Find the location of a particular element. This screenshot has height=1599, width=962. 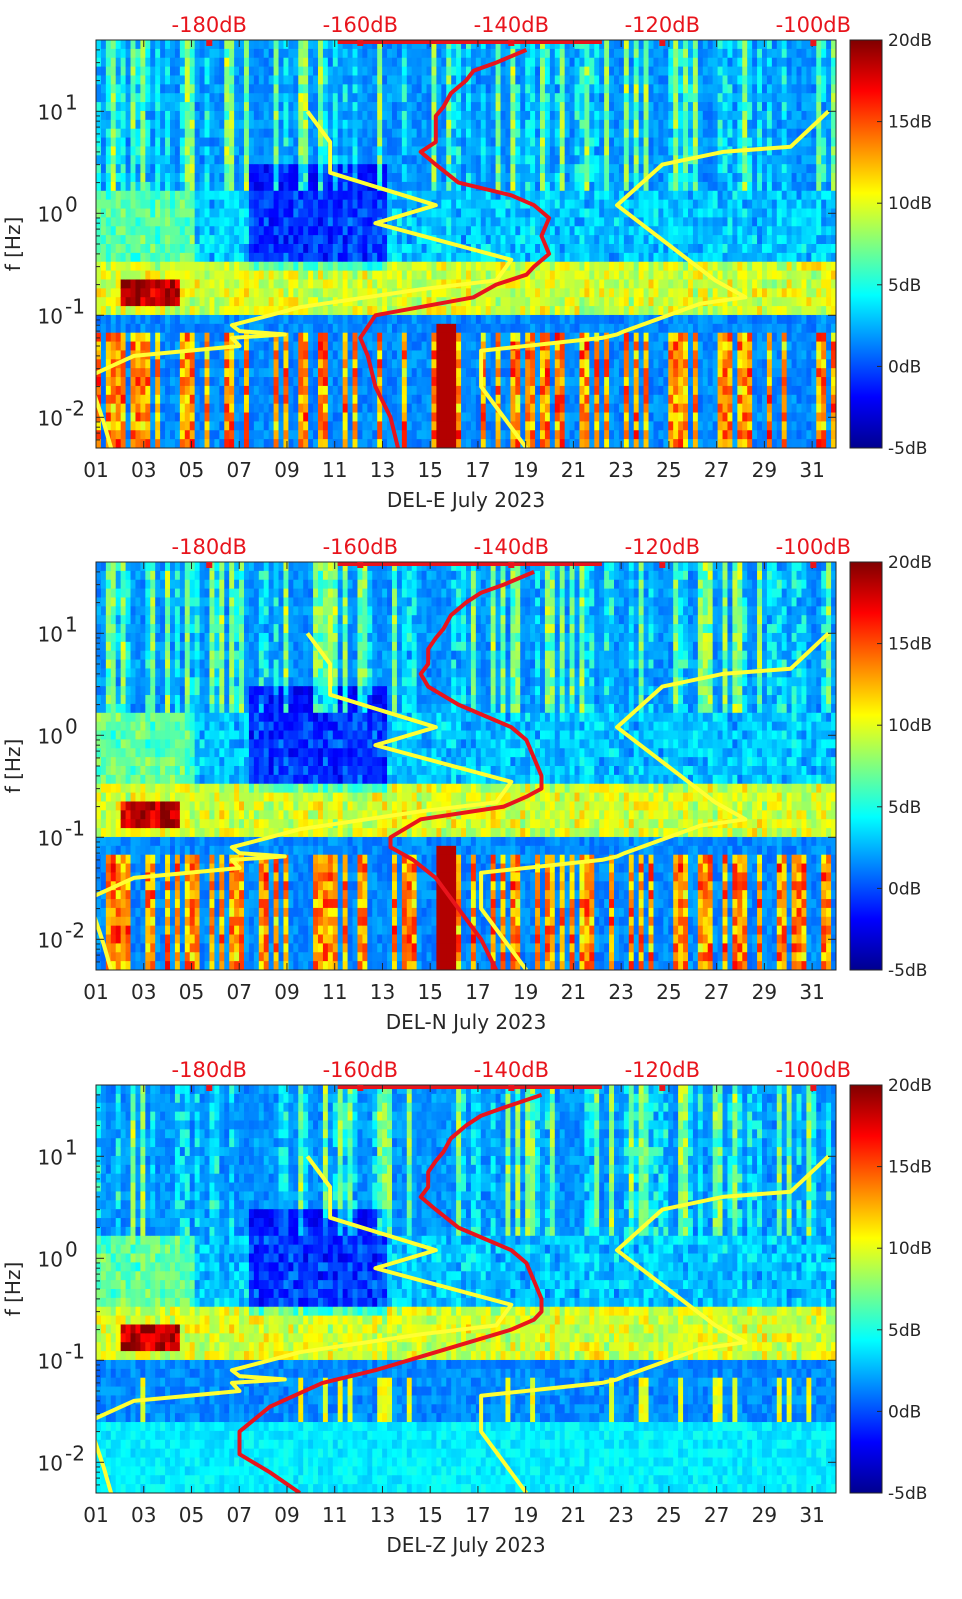

y-tick-exponent: 0 is located at coordinates (71, 726).